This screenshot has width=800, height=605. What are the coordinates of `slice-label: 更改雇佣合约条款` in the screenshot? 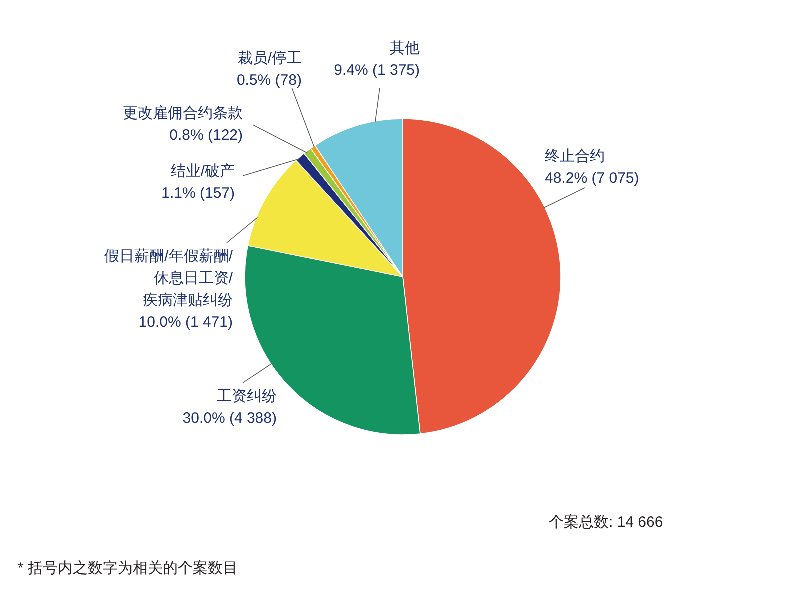 It's located at (183, 113).